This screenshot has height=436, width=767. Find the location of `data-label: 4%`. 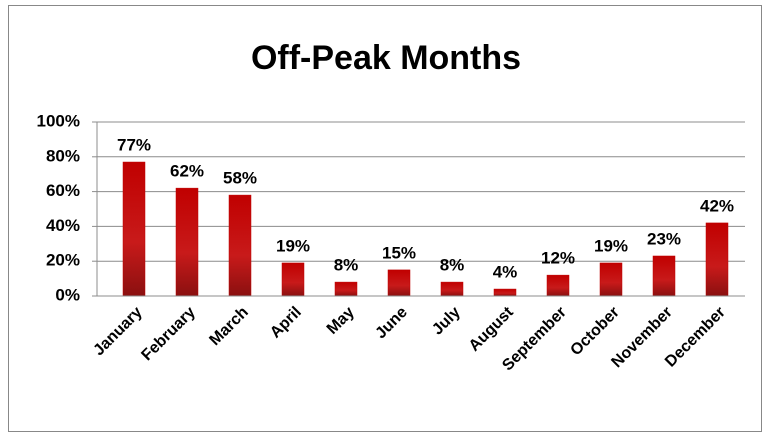

data-label: 4% is located at coordinates (505, 272).